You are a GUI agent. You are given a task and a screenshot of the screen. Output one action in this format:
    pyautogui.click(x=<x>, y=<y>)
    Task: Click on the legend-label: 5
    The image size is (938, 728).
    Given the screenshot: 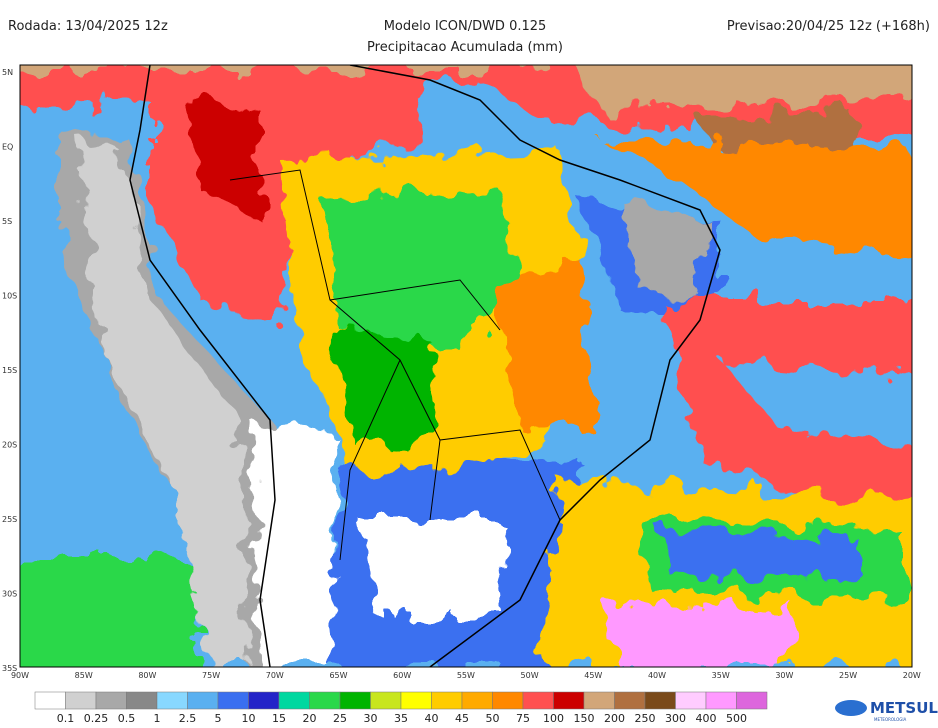 What is the action you would take?
    pyautogui.click(x=218, y=718)
    